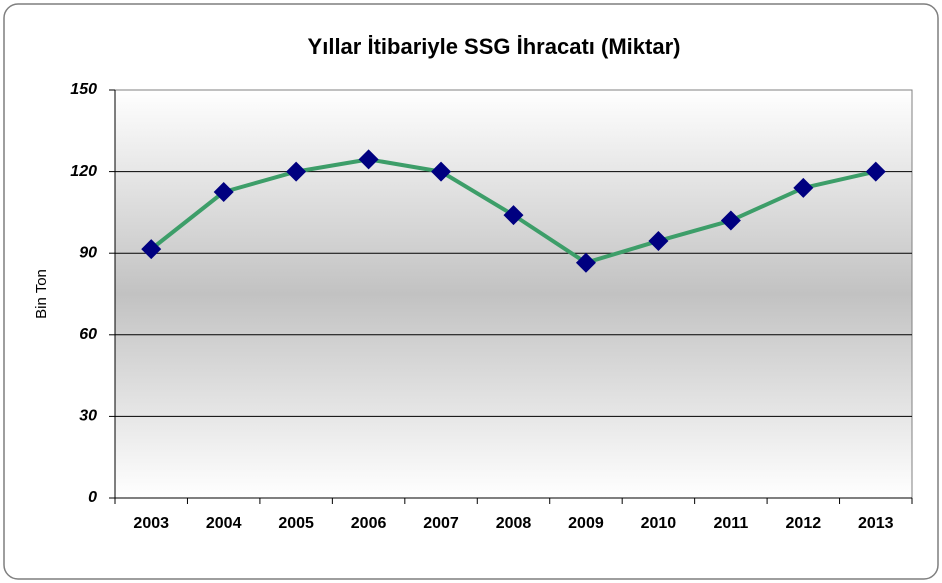  What do you see at coordinates (88, 334) in the screenshot?
I see `y-tick-label: 60` at bounding box center [88, 334].